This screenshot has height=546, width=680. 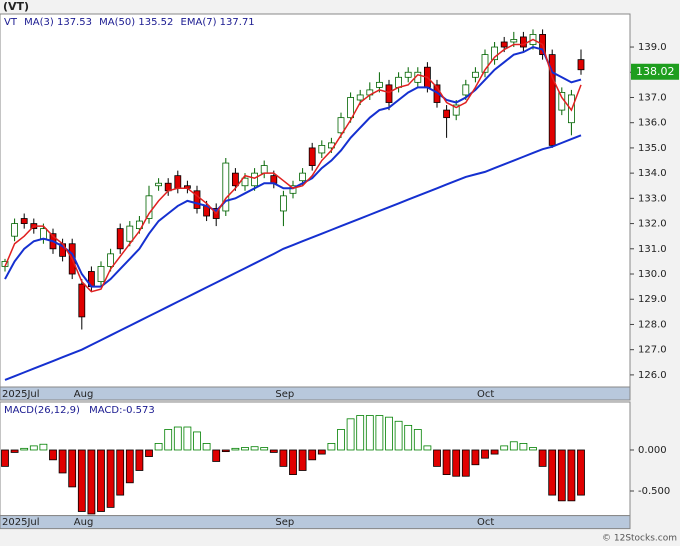 What do you see at coordinates (652, 324) in the screenshot?
I see `y-tick-label: 128.0` at bounding box center [652, 324].